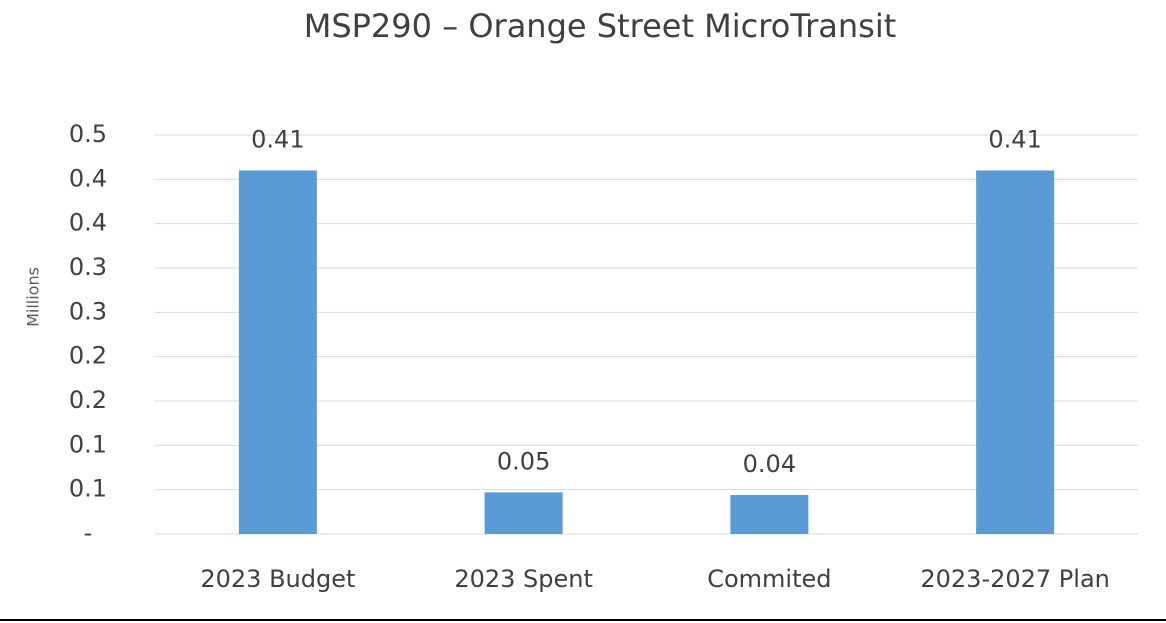 Image resolution: width=1166 pixels, height=623 pixels. What do you see at coordinates (600, 26) in the screenshot?
I see `chart-title: MSP290 – Orange Street MicroTransit` at bounding box center [600, 26].